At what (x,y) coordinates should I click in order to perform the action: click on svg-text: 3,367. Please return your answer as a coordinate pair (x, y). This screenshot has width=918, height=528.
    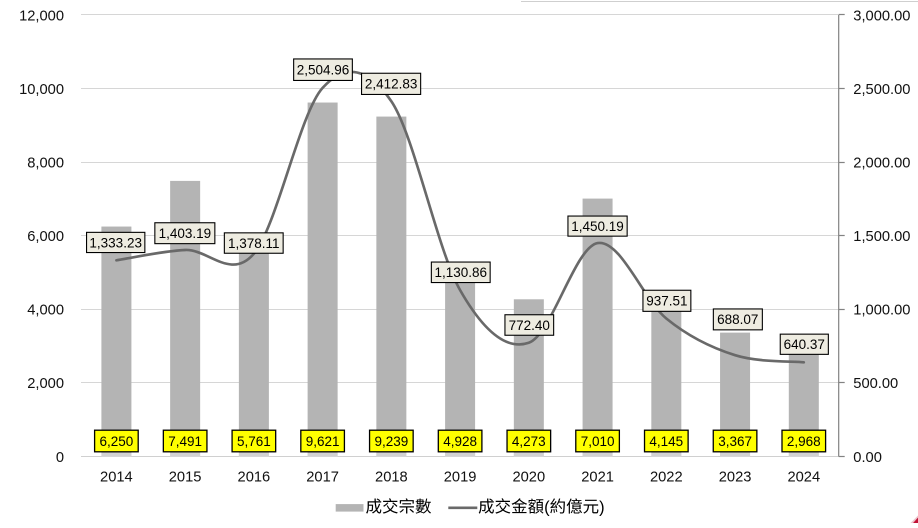
    Looking at the image, I should click on (735, 441).